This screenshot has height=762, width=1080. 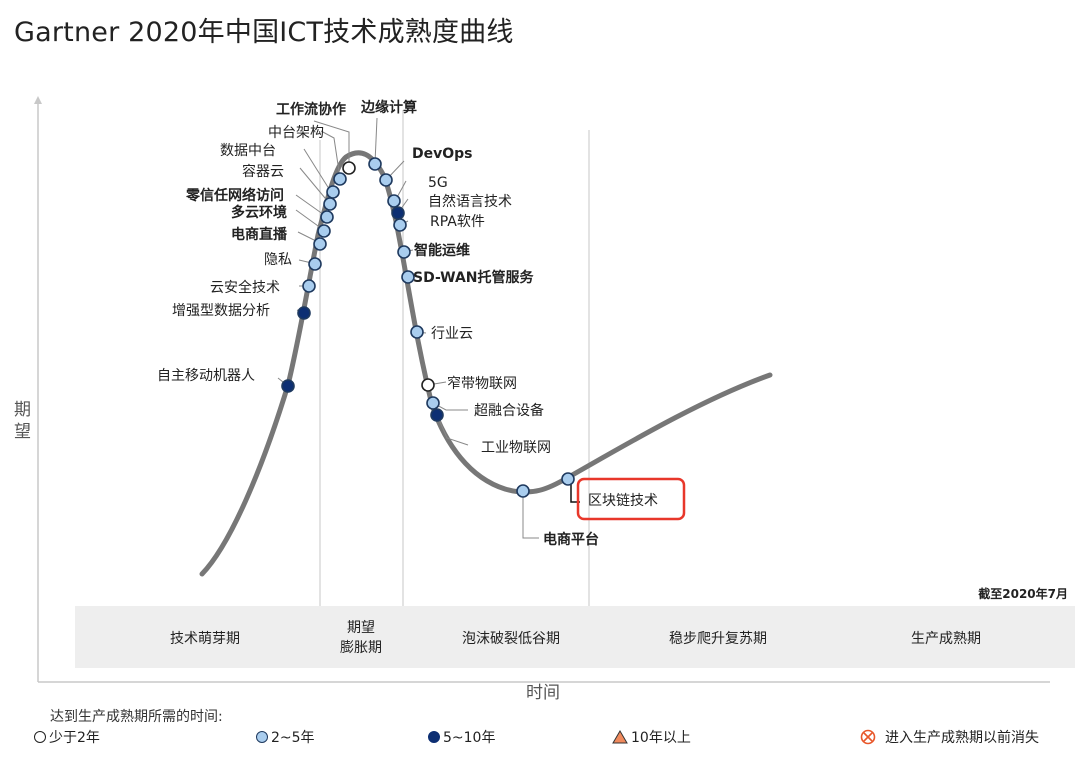 I want to click on legend-item-5-to-10: 5~10年, so click(x=461, y=737).